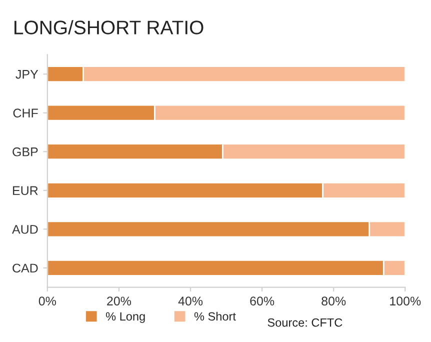  I want to click on y-tick-label: CAD, so click(25, 268).